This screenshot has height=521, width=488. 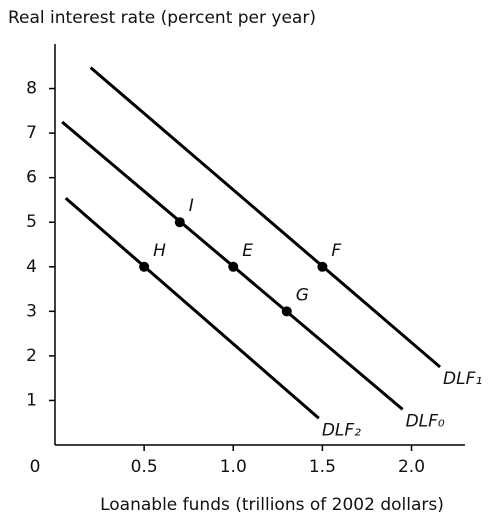 I want to click on y-tick-label: 7, so click(x=31, y=133).